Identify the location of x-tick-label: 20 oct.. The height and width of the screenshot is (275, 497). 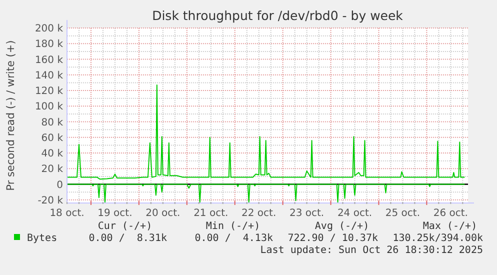
(163, 213).